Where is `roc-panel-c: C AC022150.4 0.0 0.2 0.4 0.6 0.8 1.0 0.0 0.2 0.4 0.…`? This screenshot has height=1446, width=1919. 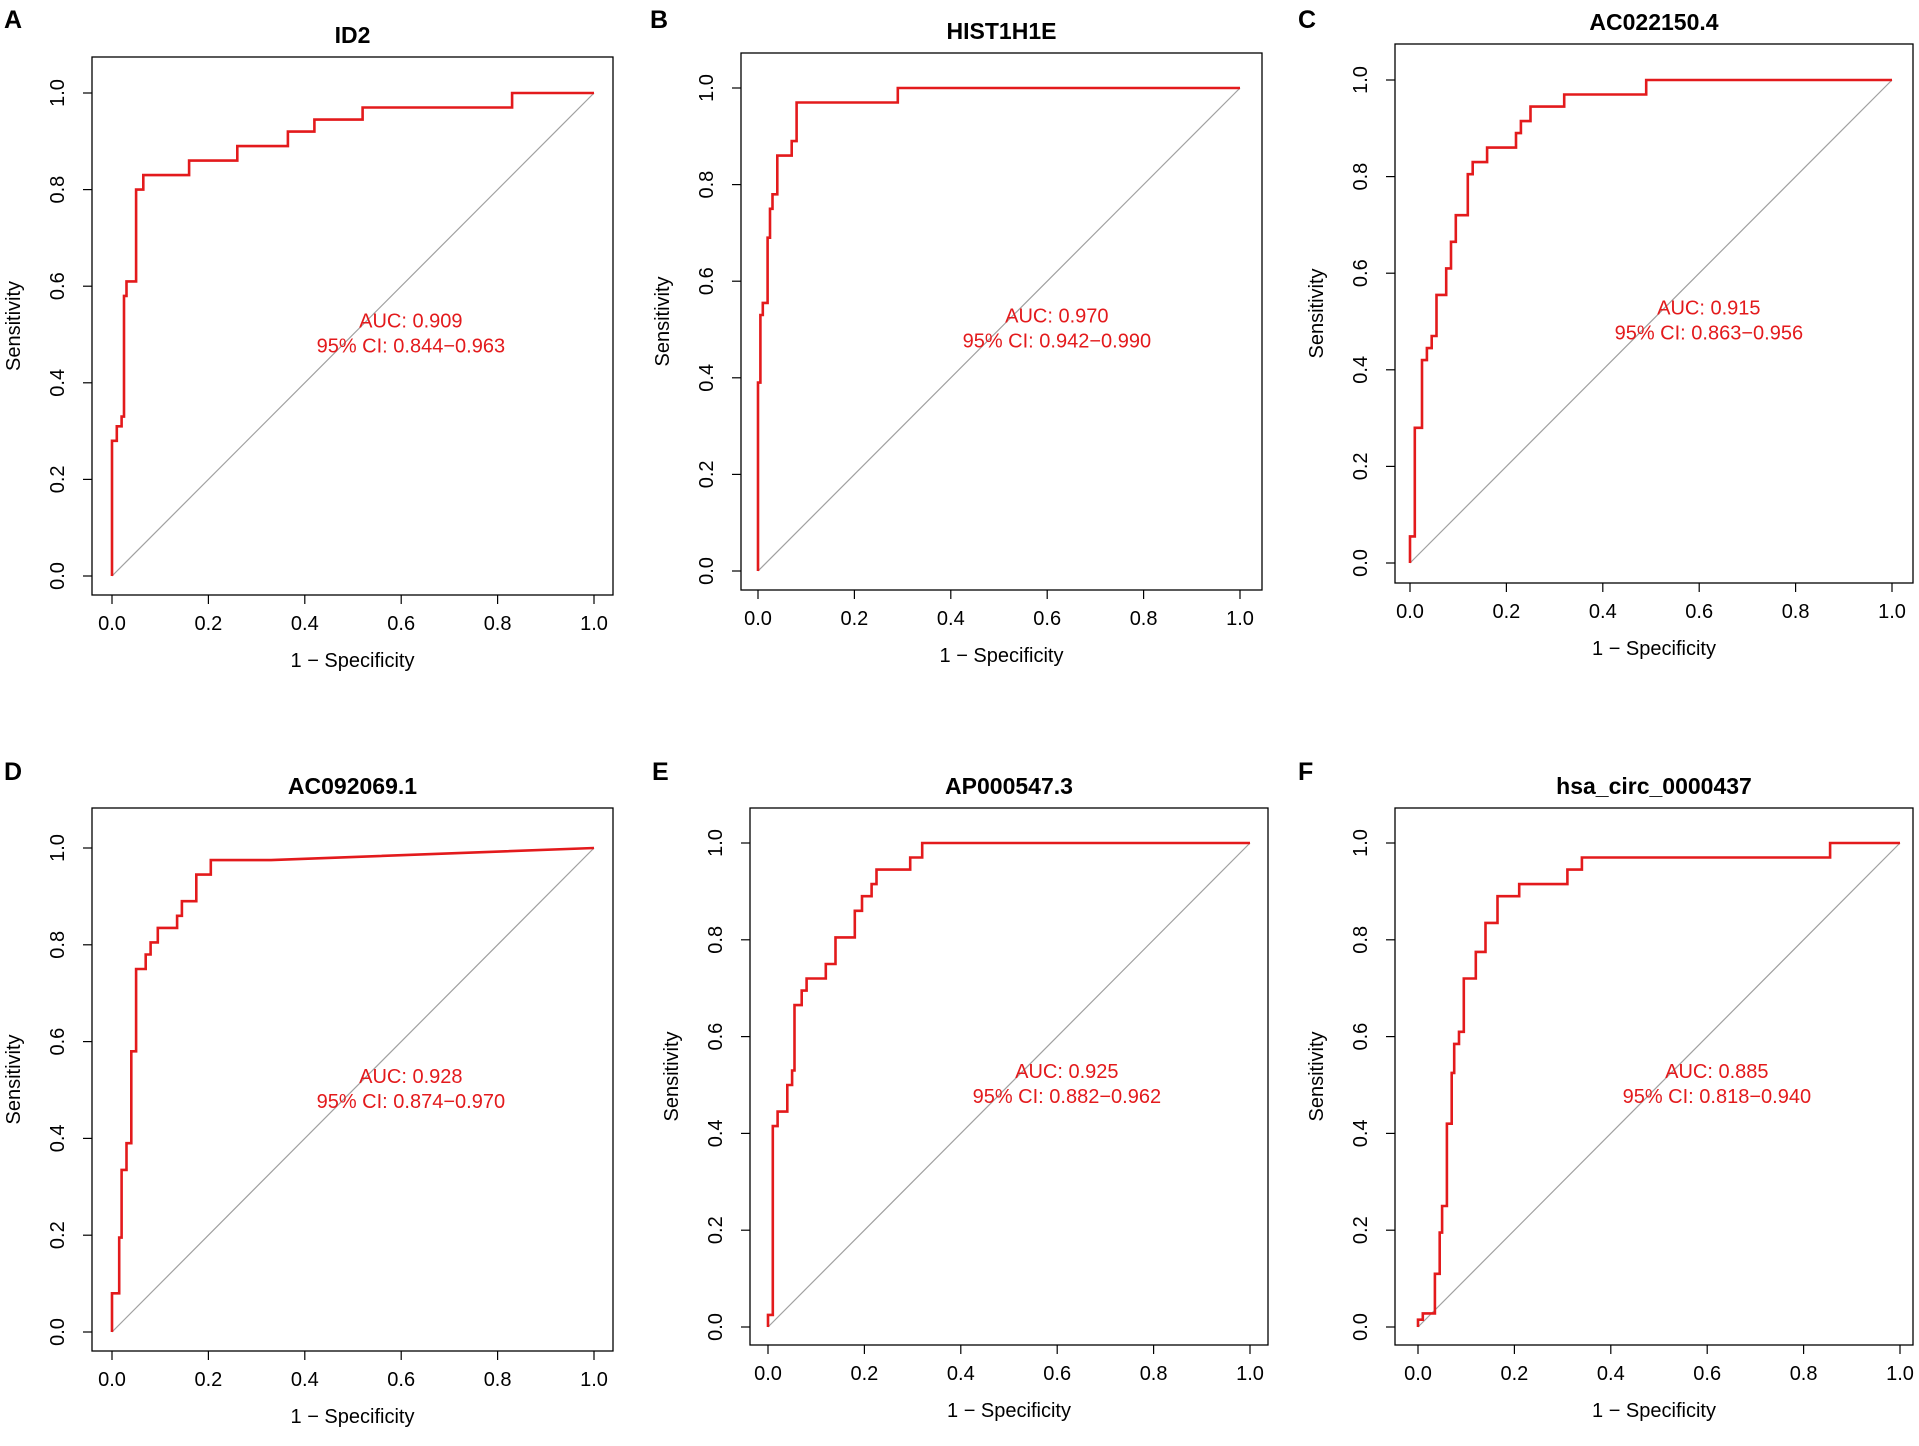
roc-panel-c: C AC022150.4 0.0 0.2 0.4 0.6 0.8 1.0 0.0 0.2 0.4 0.… is located at coordinates (1606, 333).